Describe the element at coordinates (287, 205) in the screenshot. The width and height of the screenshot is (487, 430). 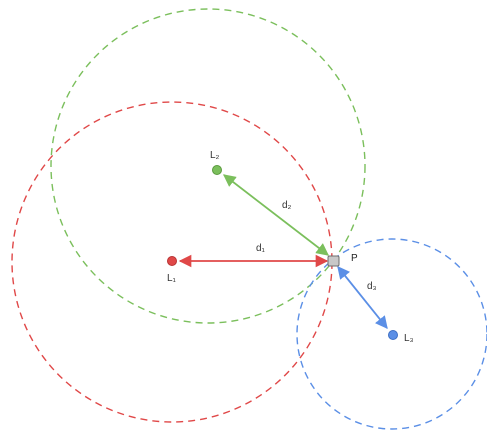
I see `distance-2-label: d₂` at that location.